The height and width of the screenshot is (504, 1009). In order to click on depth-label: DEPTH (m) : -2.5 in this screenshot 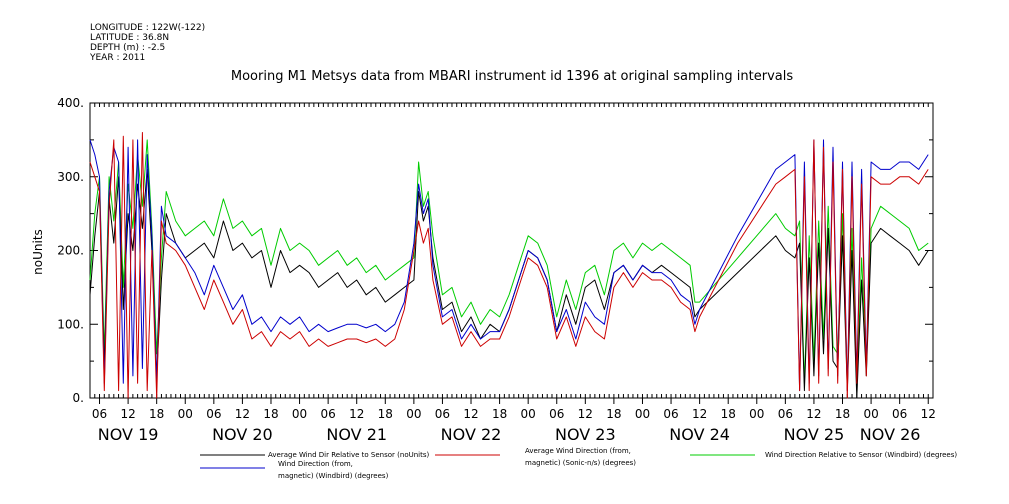, I will do `click(127, 48)`.